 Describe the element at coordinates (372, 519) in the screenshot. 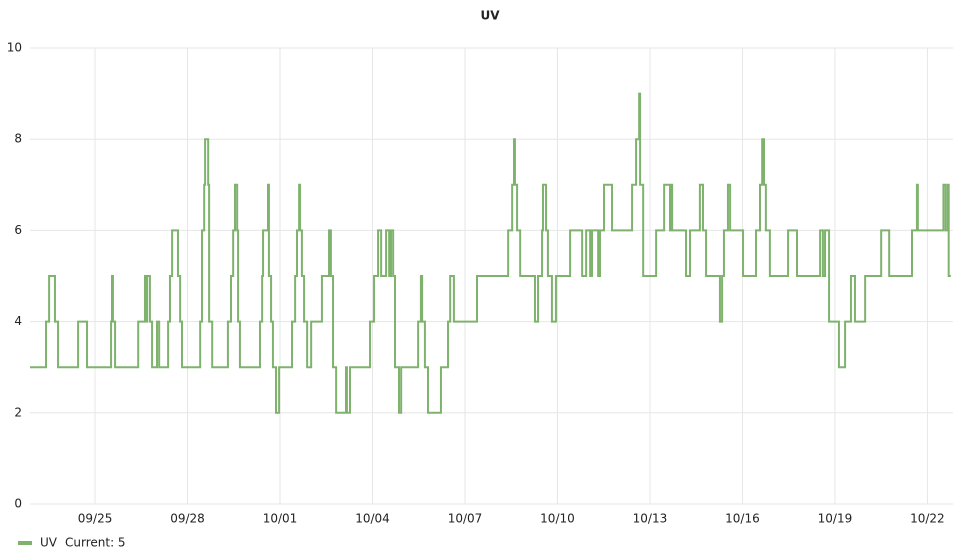

I see `x-tick-label: 10/04` at that location.